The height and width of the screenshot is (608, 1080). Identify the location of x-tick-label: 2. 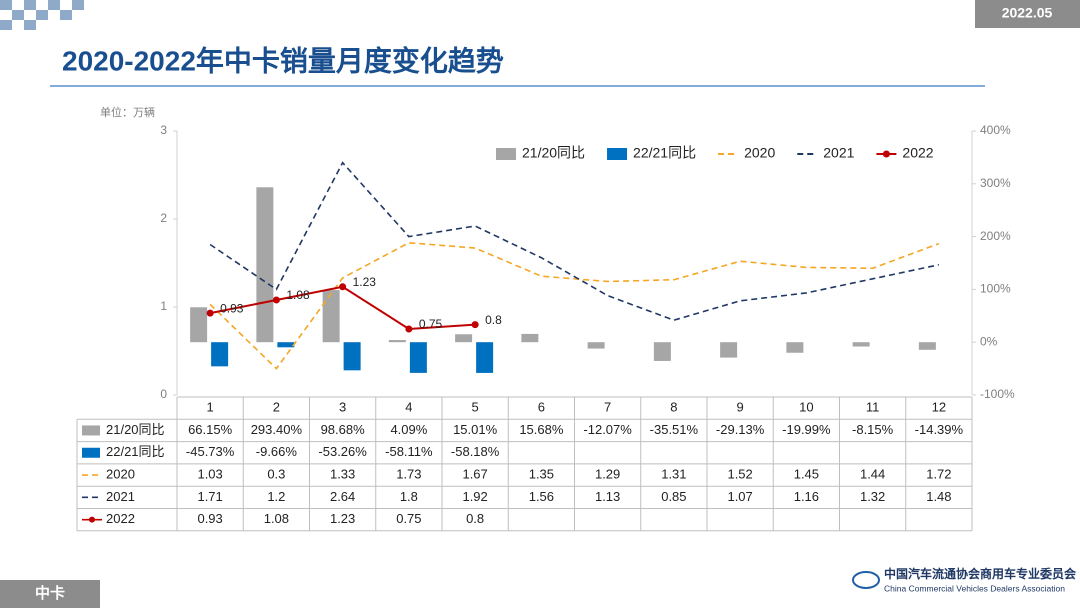
(276, 407).